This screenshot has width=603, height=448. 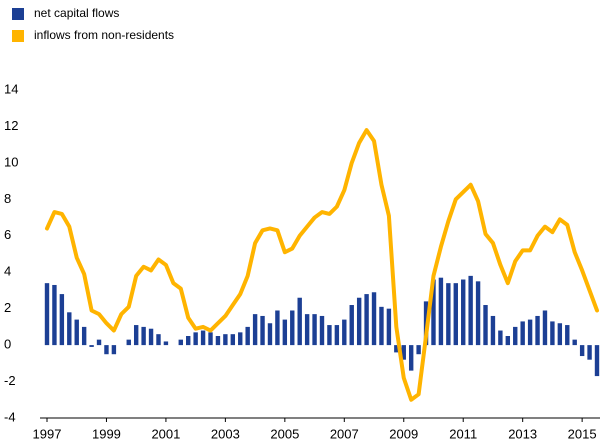 I want to click on y-tick-label: 14, so click(x=11, y=88).